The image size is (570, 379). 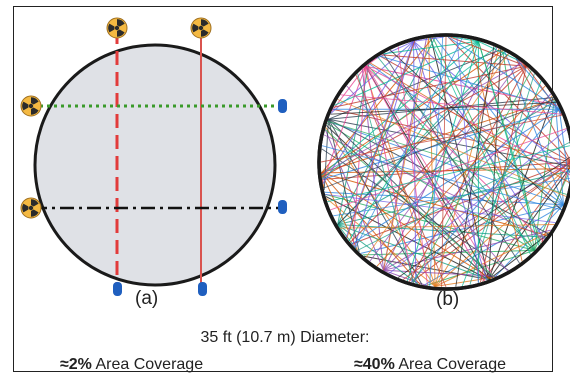 What do you see at coordinates (374, 364) in the screenshot?
I see `coverage-b-value: ≈40%` at bounding box center [374, 364].